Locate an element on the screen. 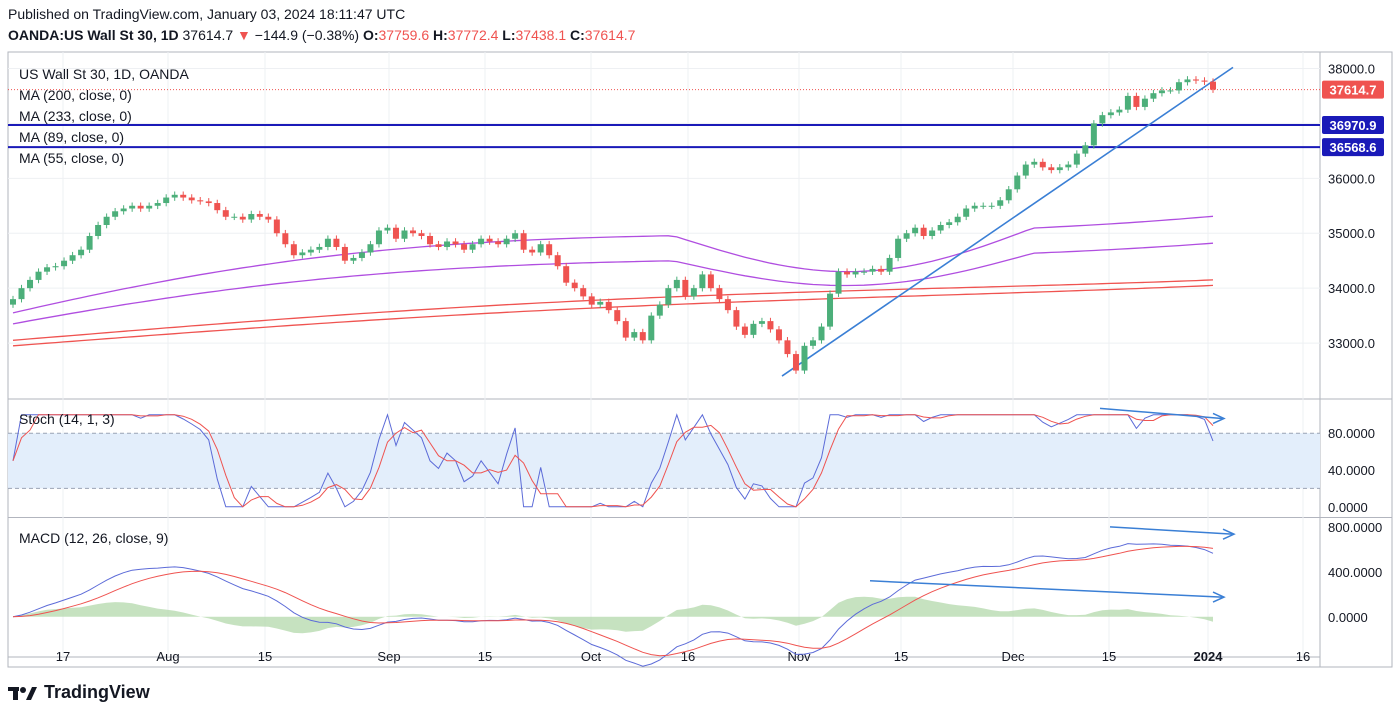  price-axis-tag is located at coordinates (1353, 124).